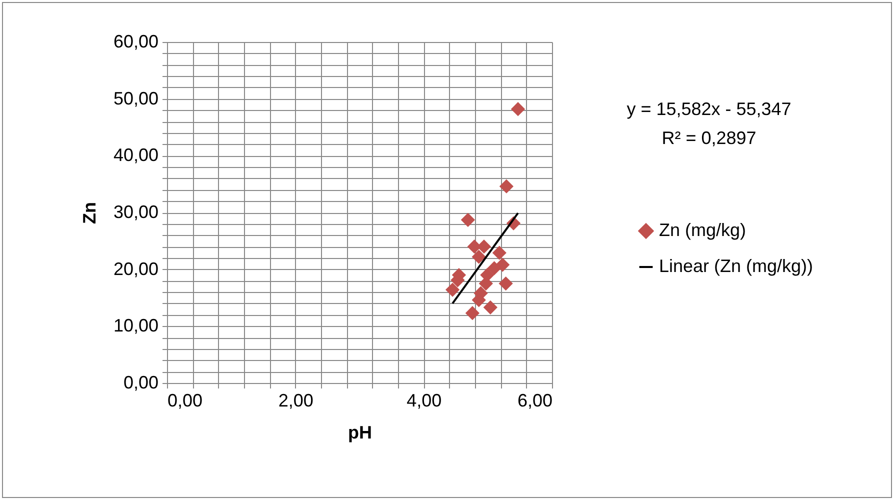 This screenshot has height=500, width=894. Describe the element at coordinates (702, 230) in the screenshot. I see `legend-label: Zn (mg/kg)` at that location.